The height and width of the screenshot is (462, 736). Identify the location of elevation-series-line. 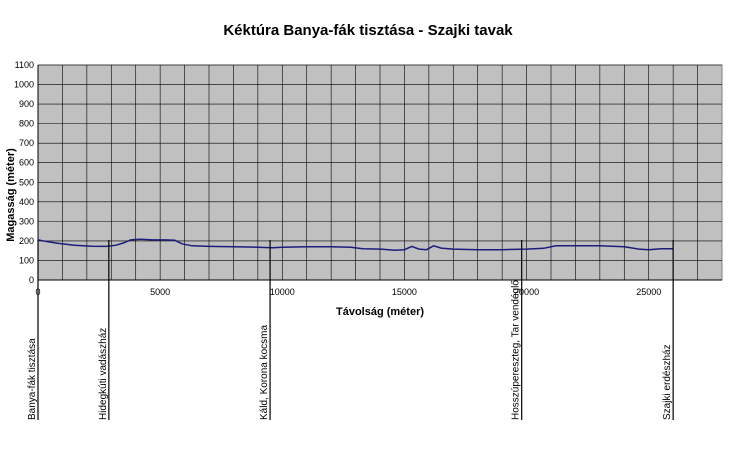
(355, 245).